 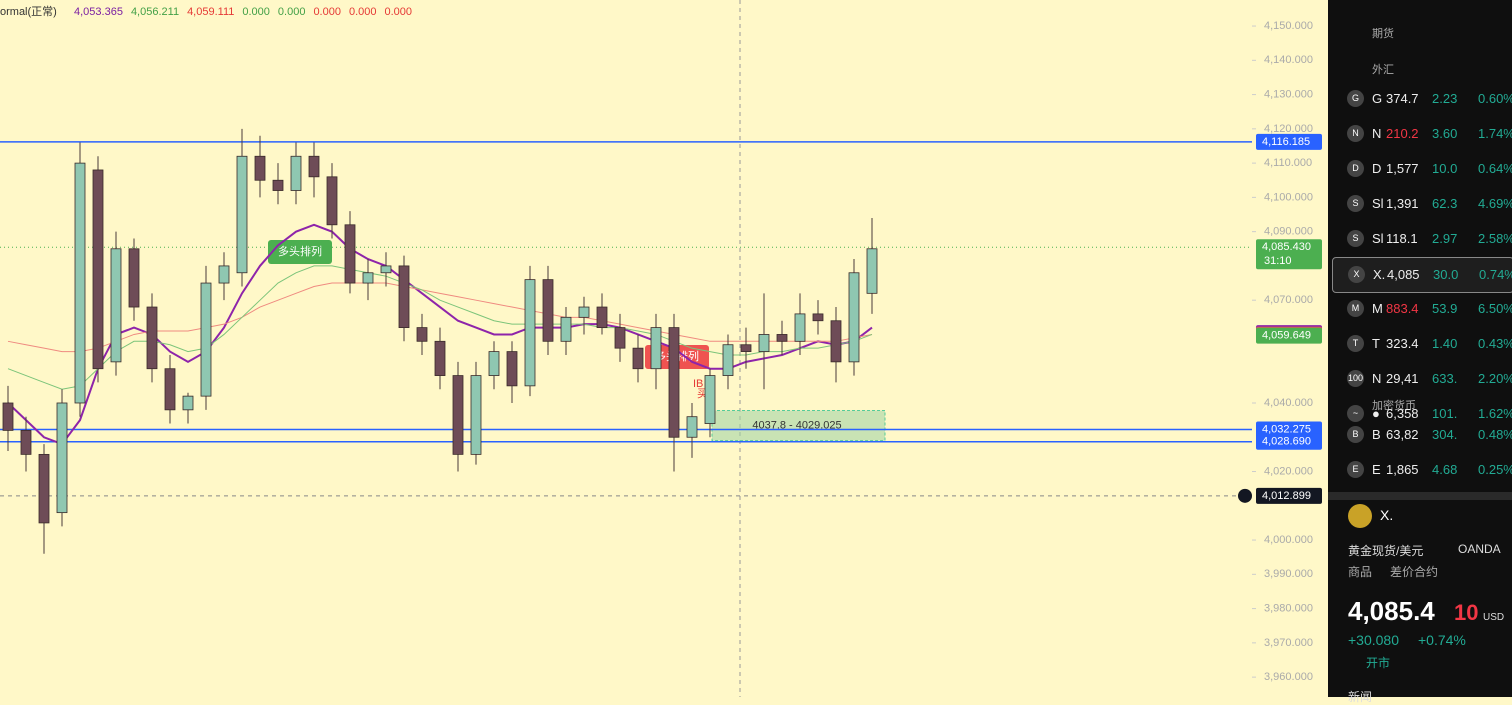 I want to click on row-pct: 2.58%, so click(x=1495, y=238).